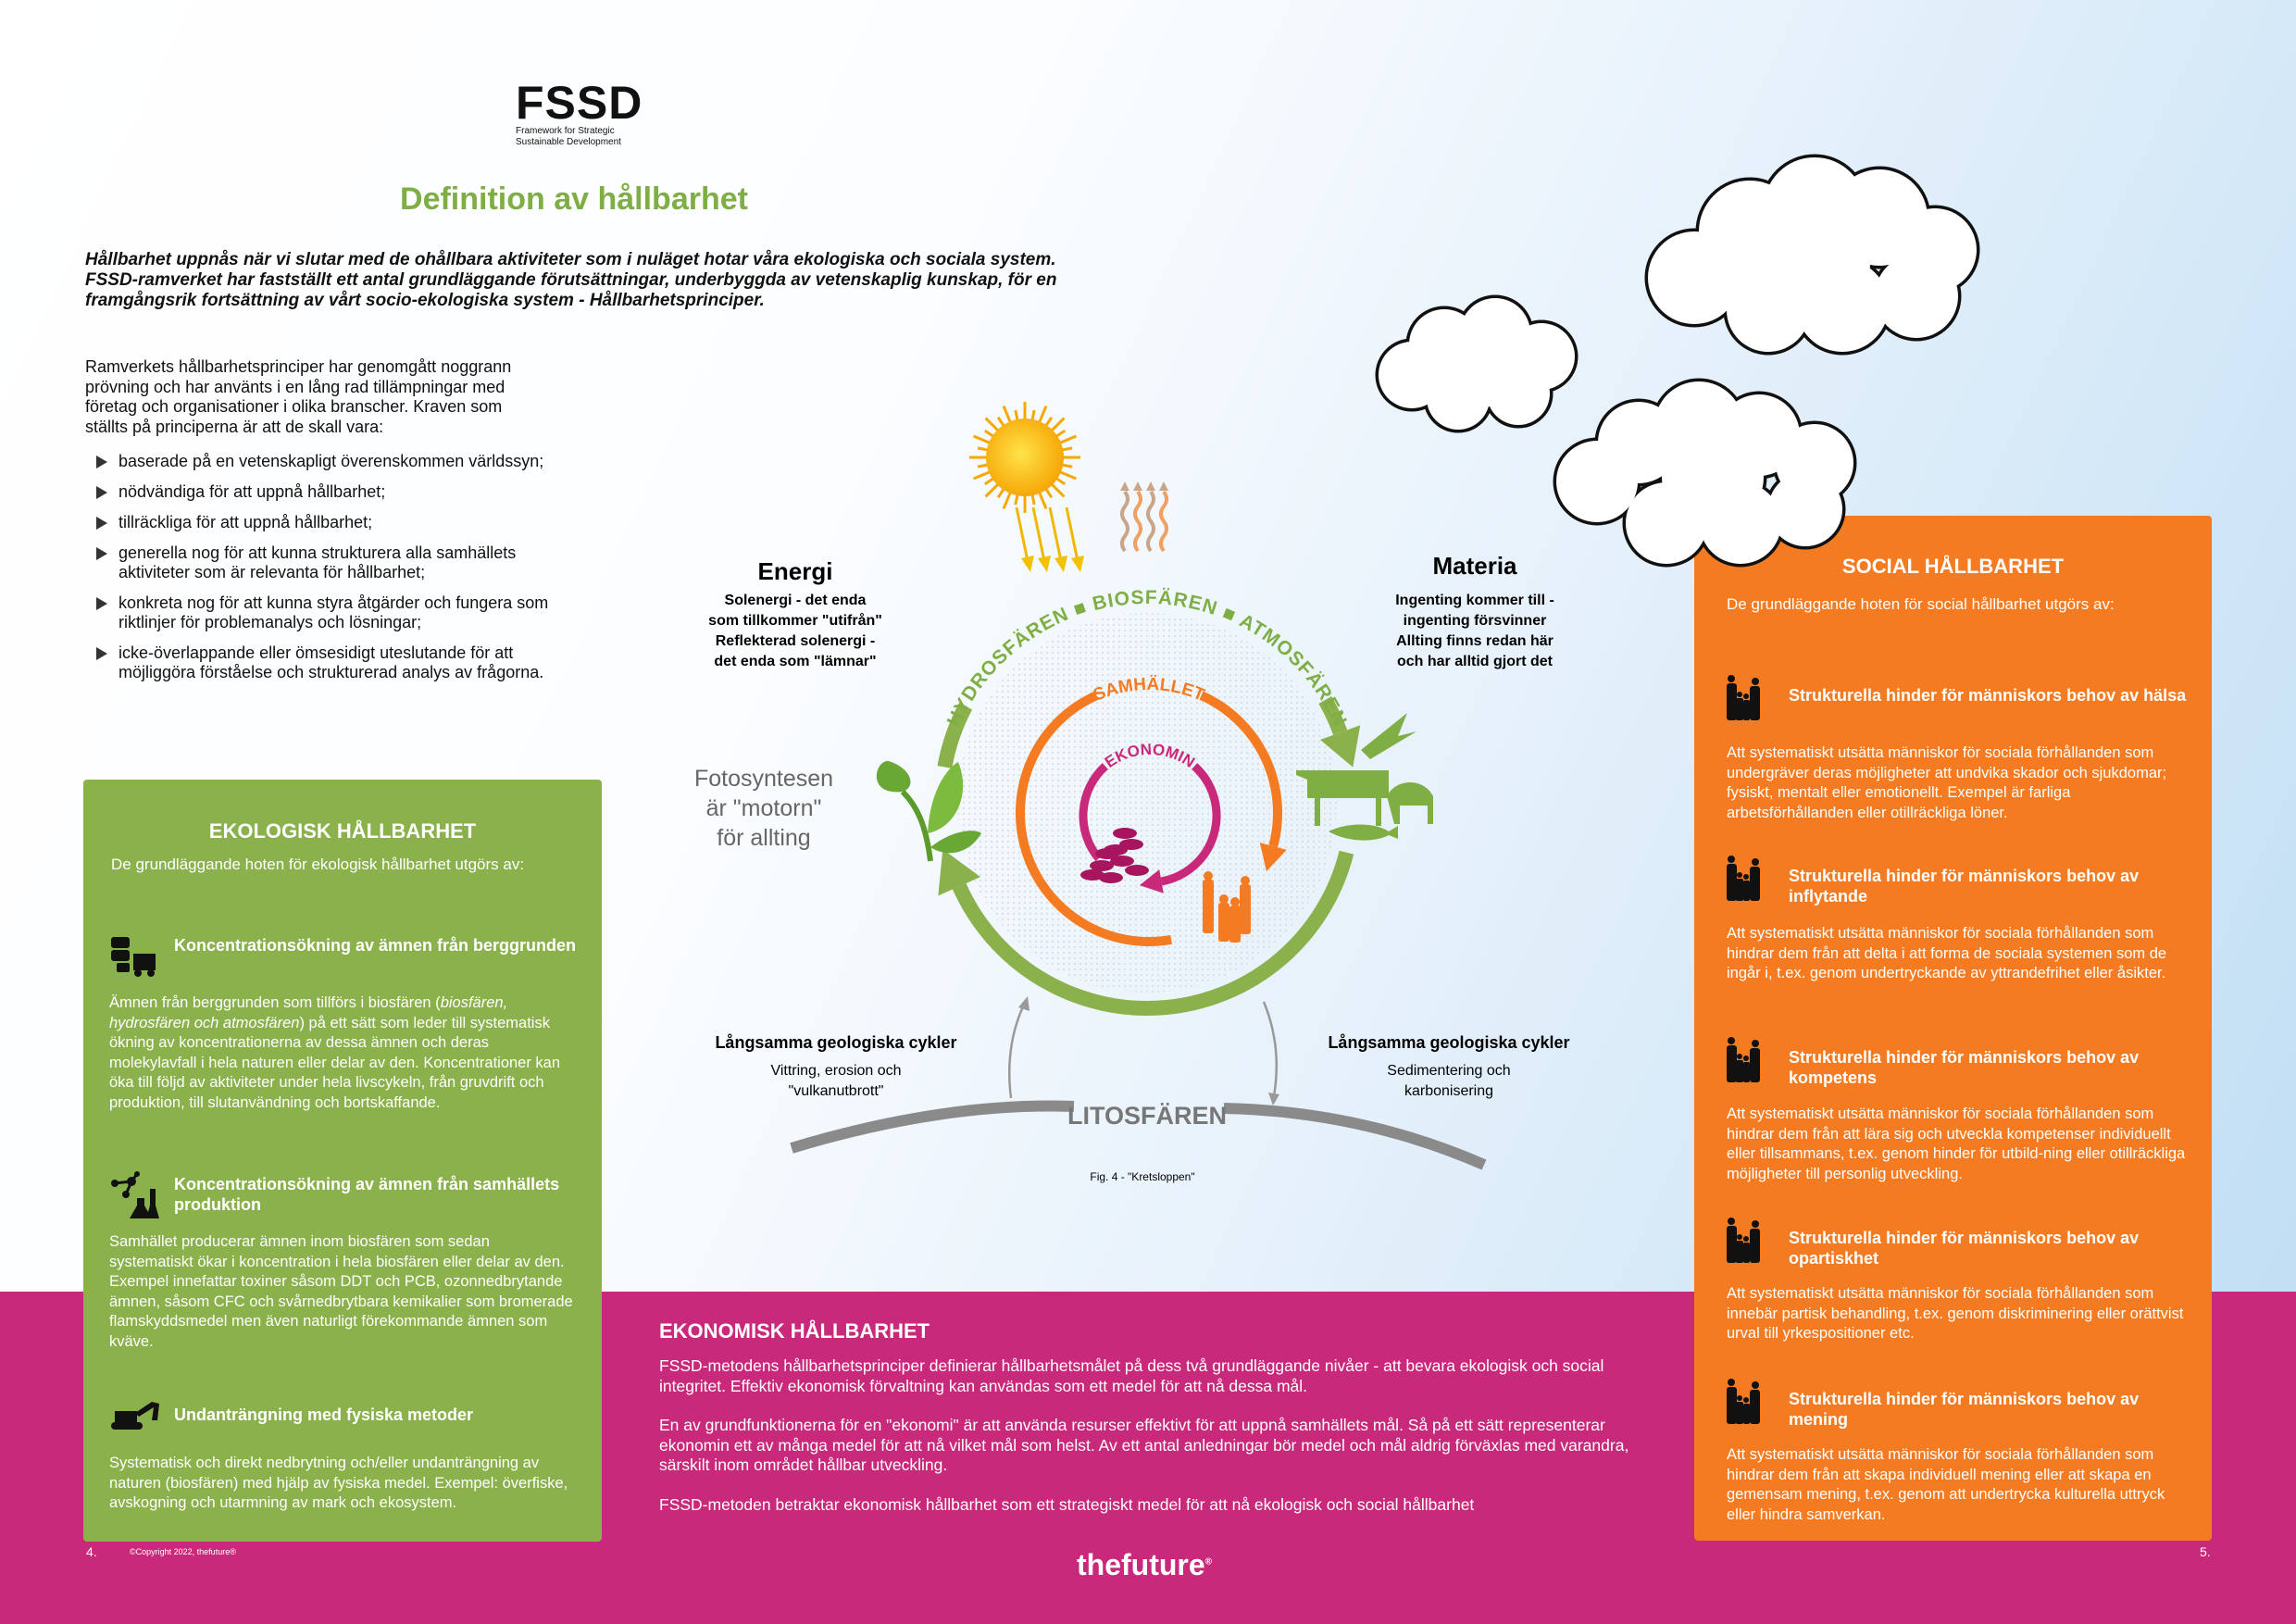 This screenshot has width=2296, height=1624. Describe the element at coordinates (1474, 566) in the screenshot. I see `matter-title: Materia` at that location.